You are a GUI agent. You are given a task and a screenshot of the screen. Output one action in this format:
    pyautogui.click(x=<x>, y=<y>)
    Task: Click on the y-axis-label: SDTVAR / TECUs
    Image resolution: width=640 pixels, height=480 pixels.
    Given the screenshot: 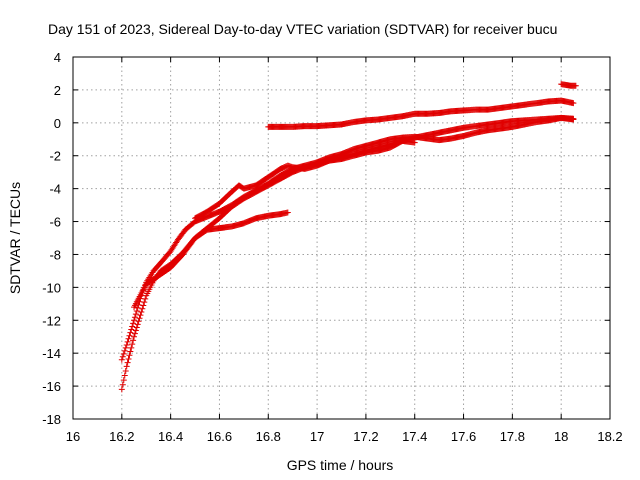 What is the action you would take?
    pyautogui.click(x=15, y=238)
    